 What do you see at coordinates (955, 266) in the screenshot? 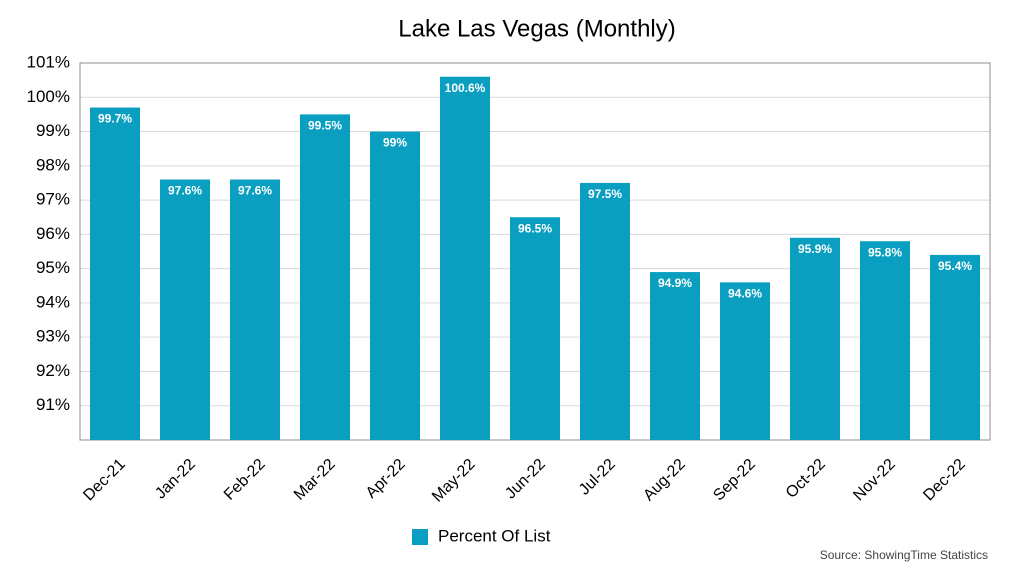
I see `data-label: 95.4%` at bounding box center [955, 266].